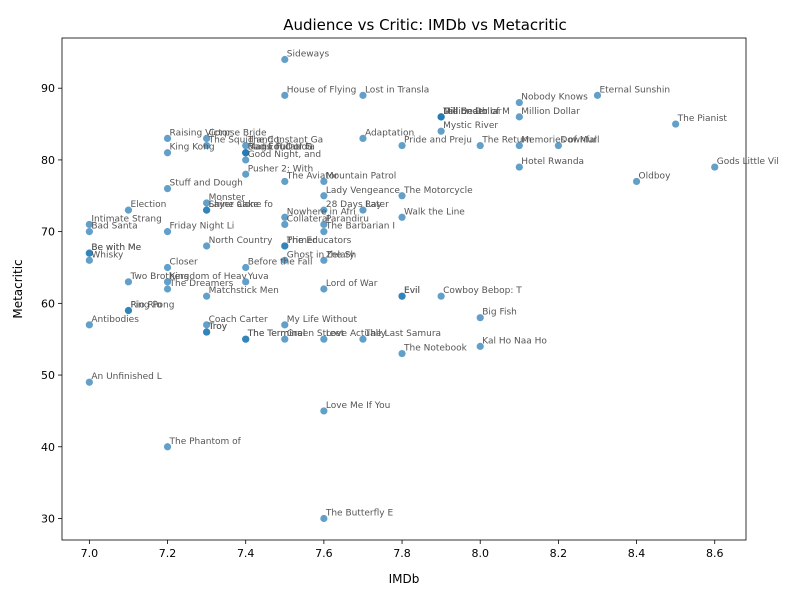  Describe the element at coordinates (634, 90) in the screenshot. I see `point-label: Eternal Sunshin` at that location.